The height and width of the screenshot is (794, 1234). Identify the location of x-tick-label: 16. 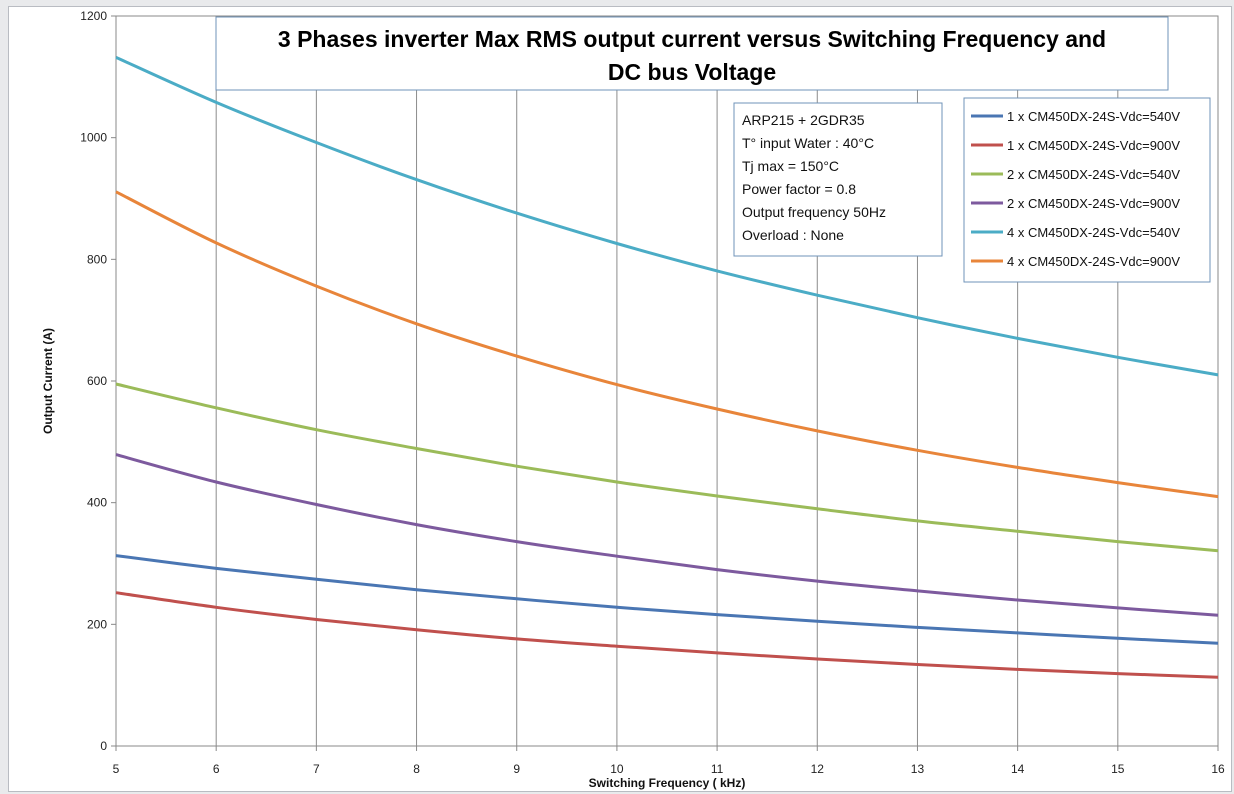
(1218, 769).